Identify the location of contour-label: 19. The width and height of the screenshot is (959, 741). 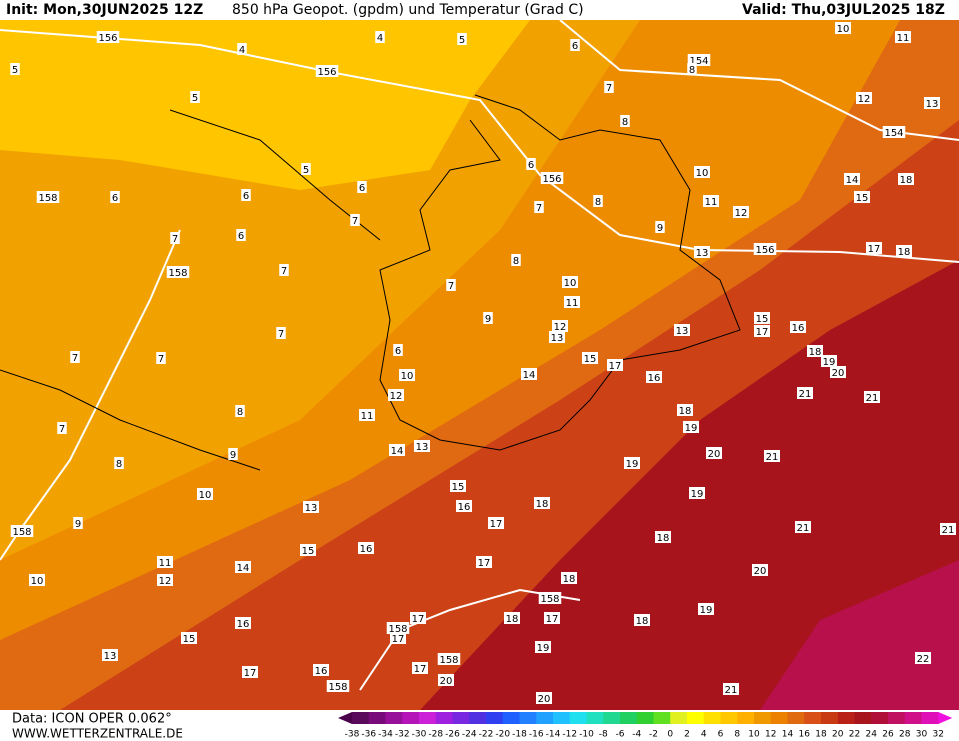
(829, 362).